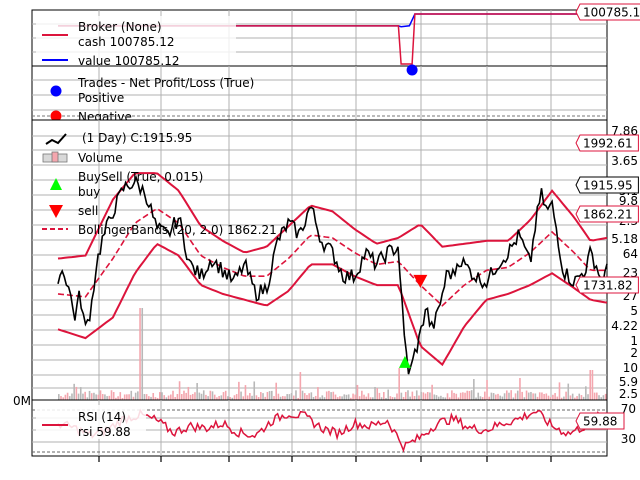 This screenshot has width=640, height=480. I want to click on price-partial-tick-label: 9.8, so click(628, 201).